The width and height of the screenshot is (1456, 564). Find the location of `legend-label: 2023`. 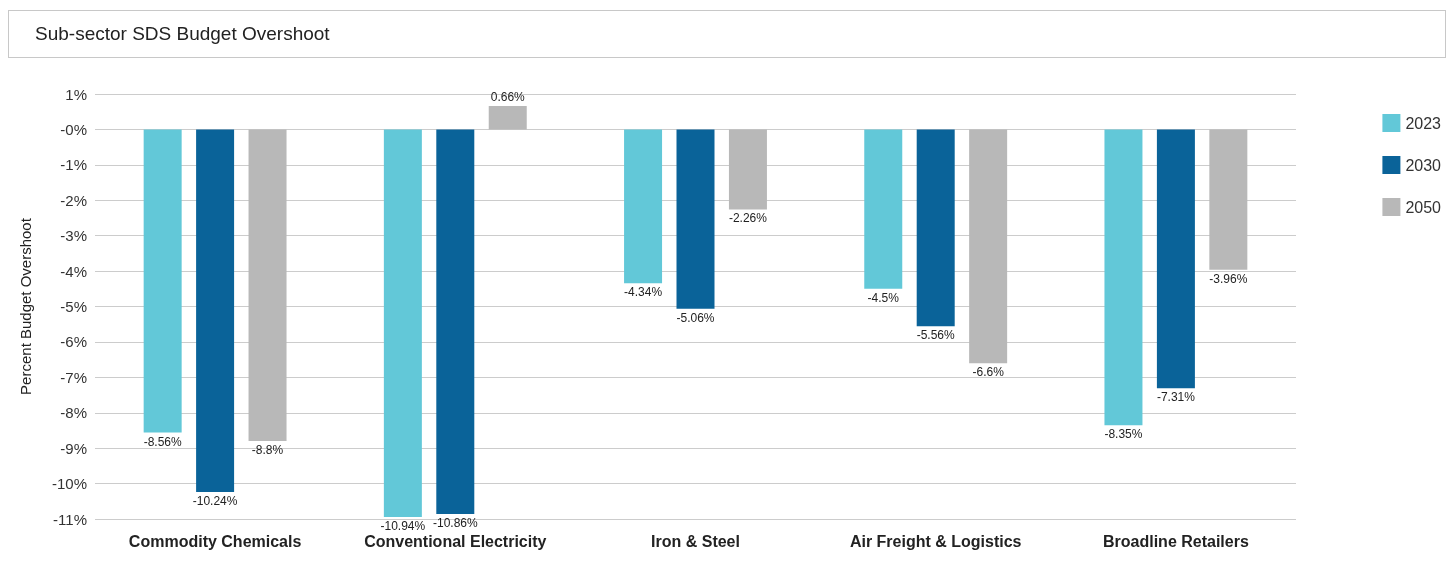

legend-label: 2023 is located at coordinates (1423, 123).